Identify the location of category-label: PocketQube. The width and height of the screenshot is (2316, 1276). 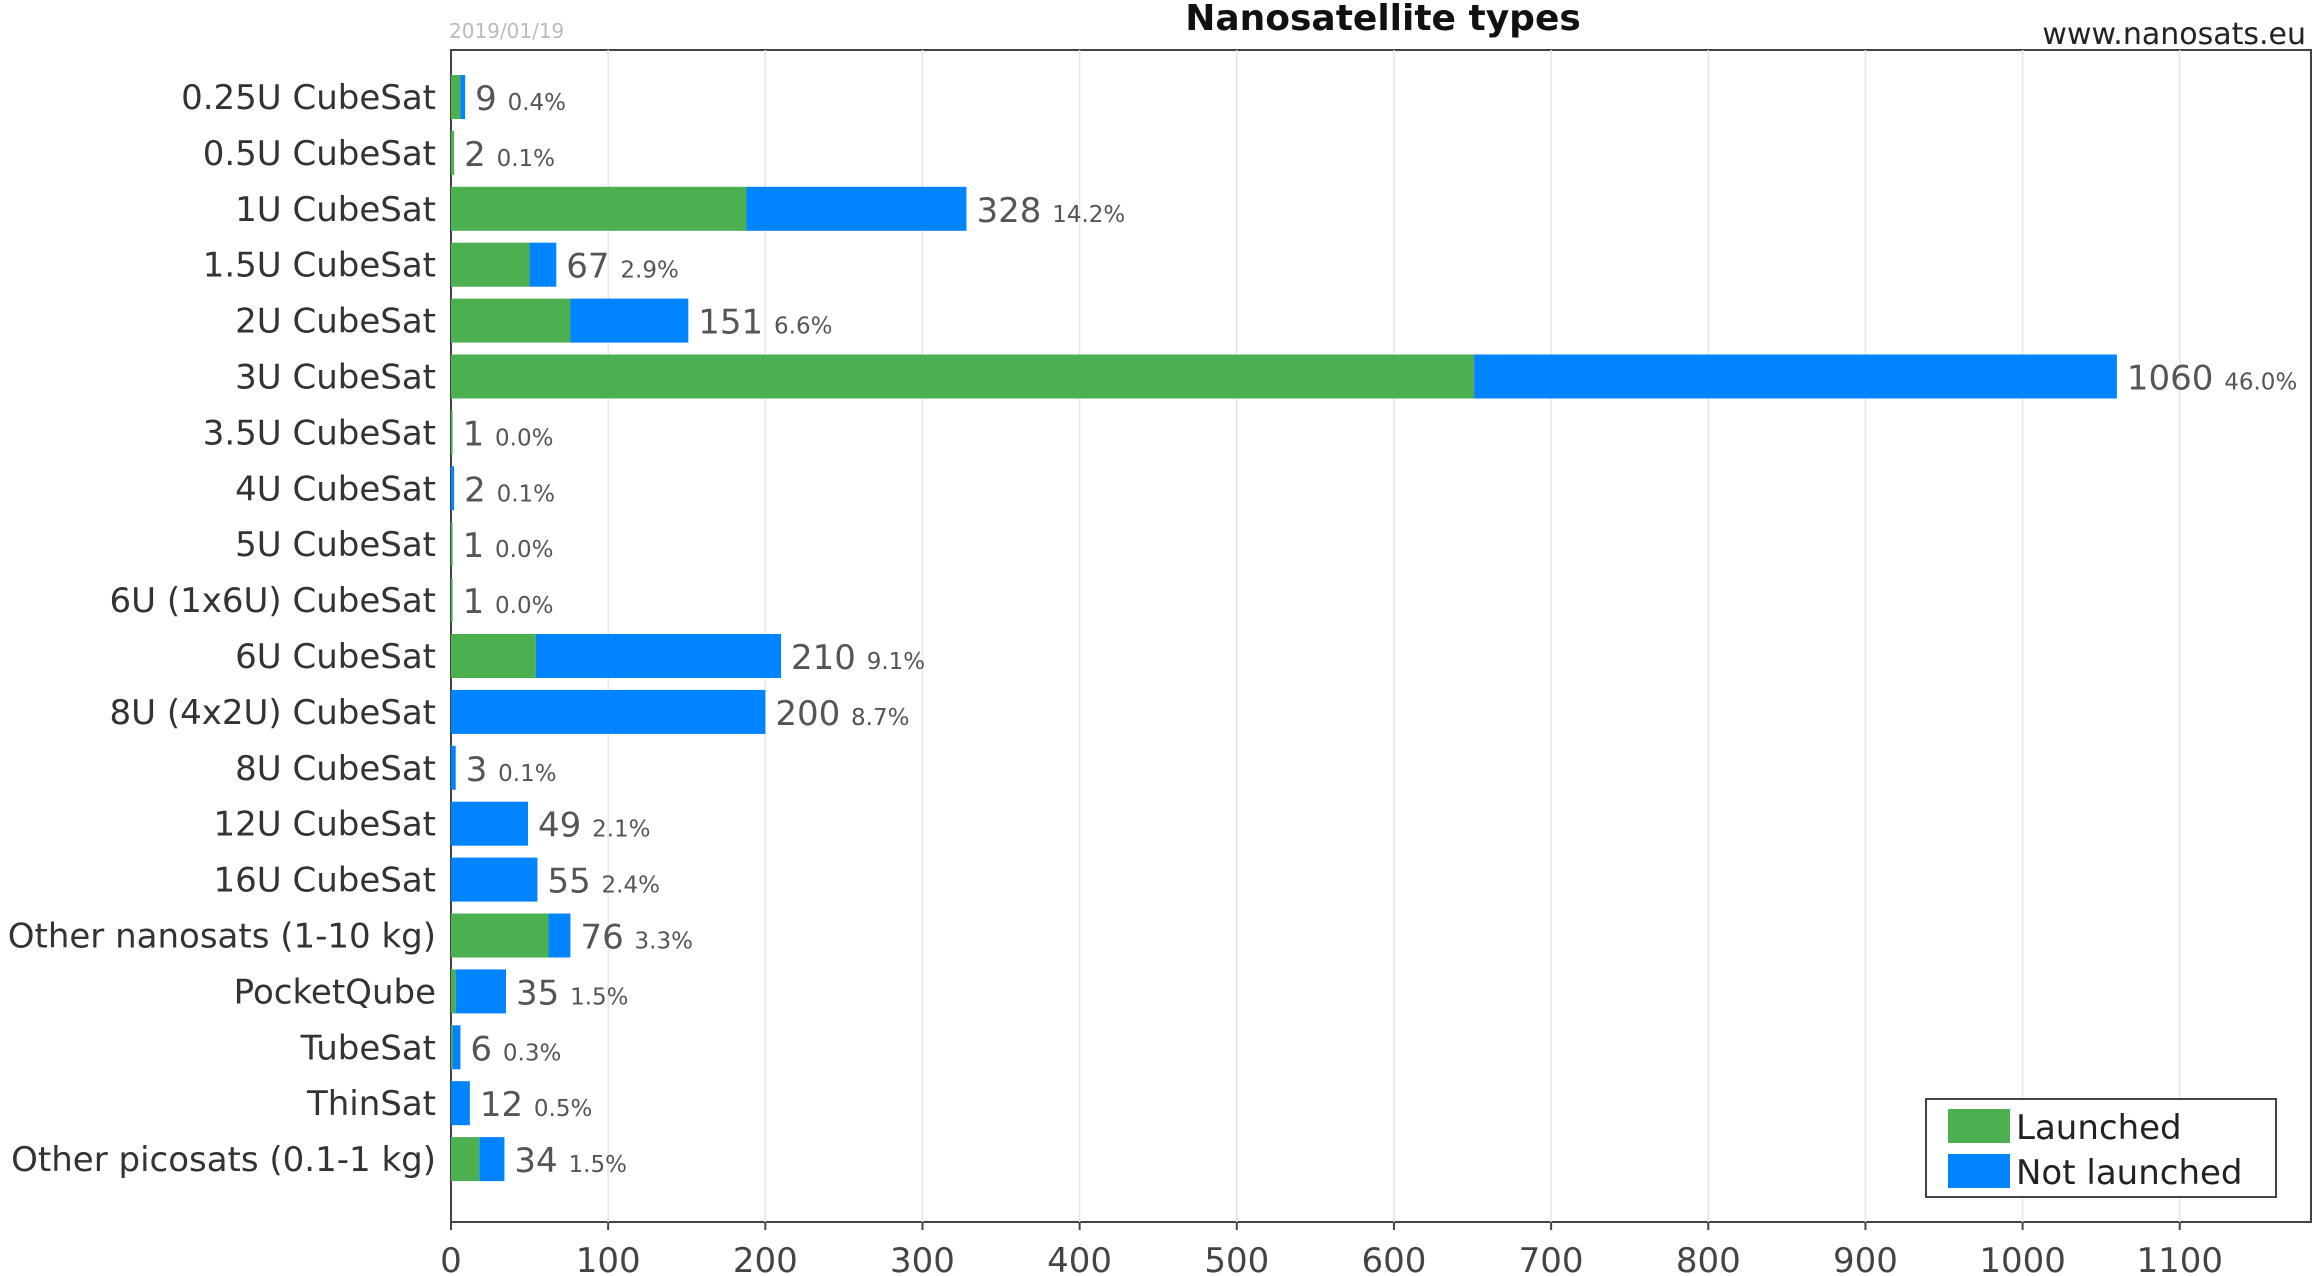
(335, 992).